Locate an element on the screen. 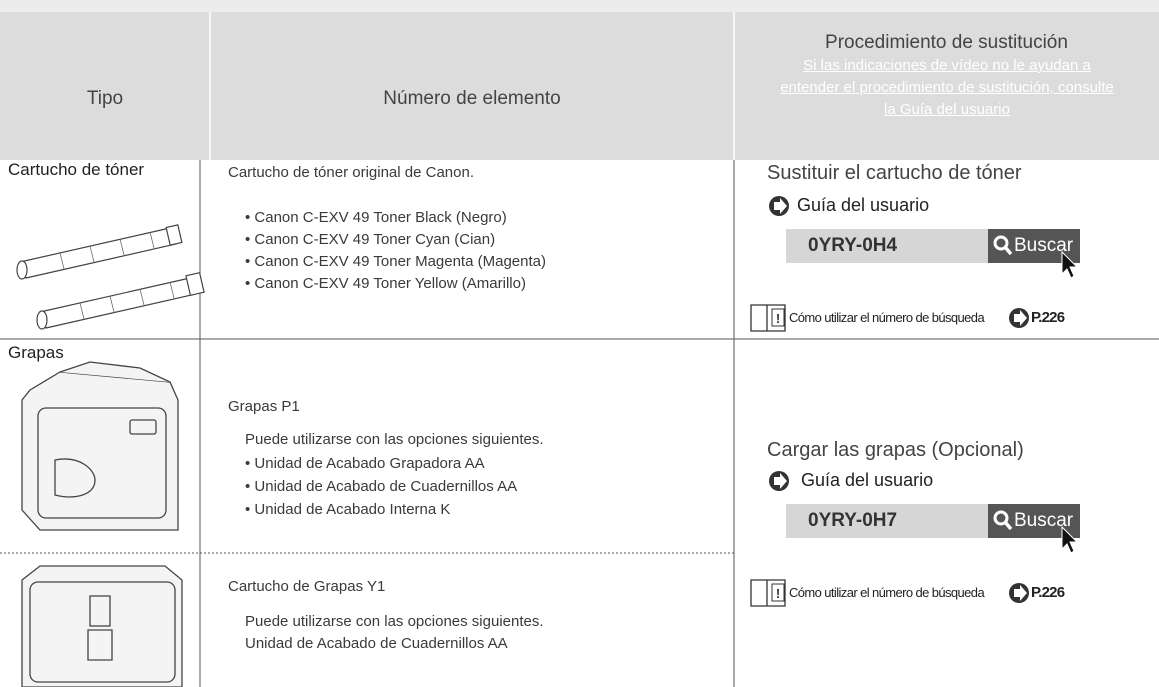 This screenshot has height=687, width=1159. search-code: 0YRY-0H7 is located at coordinates (853, 520).